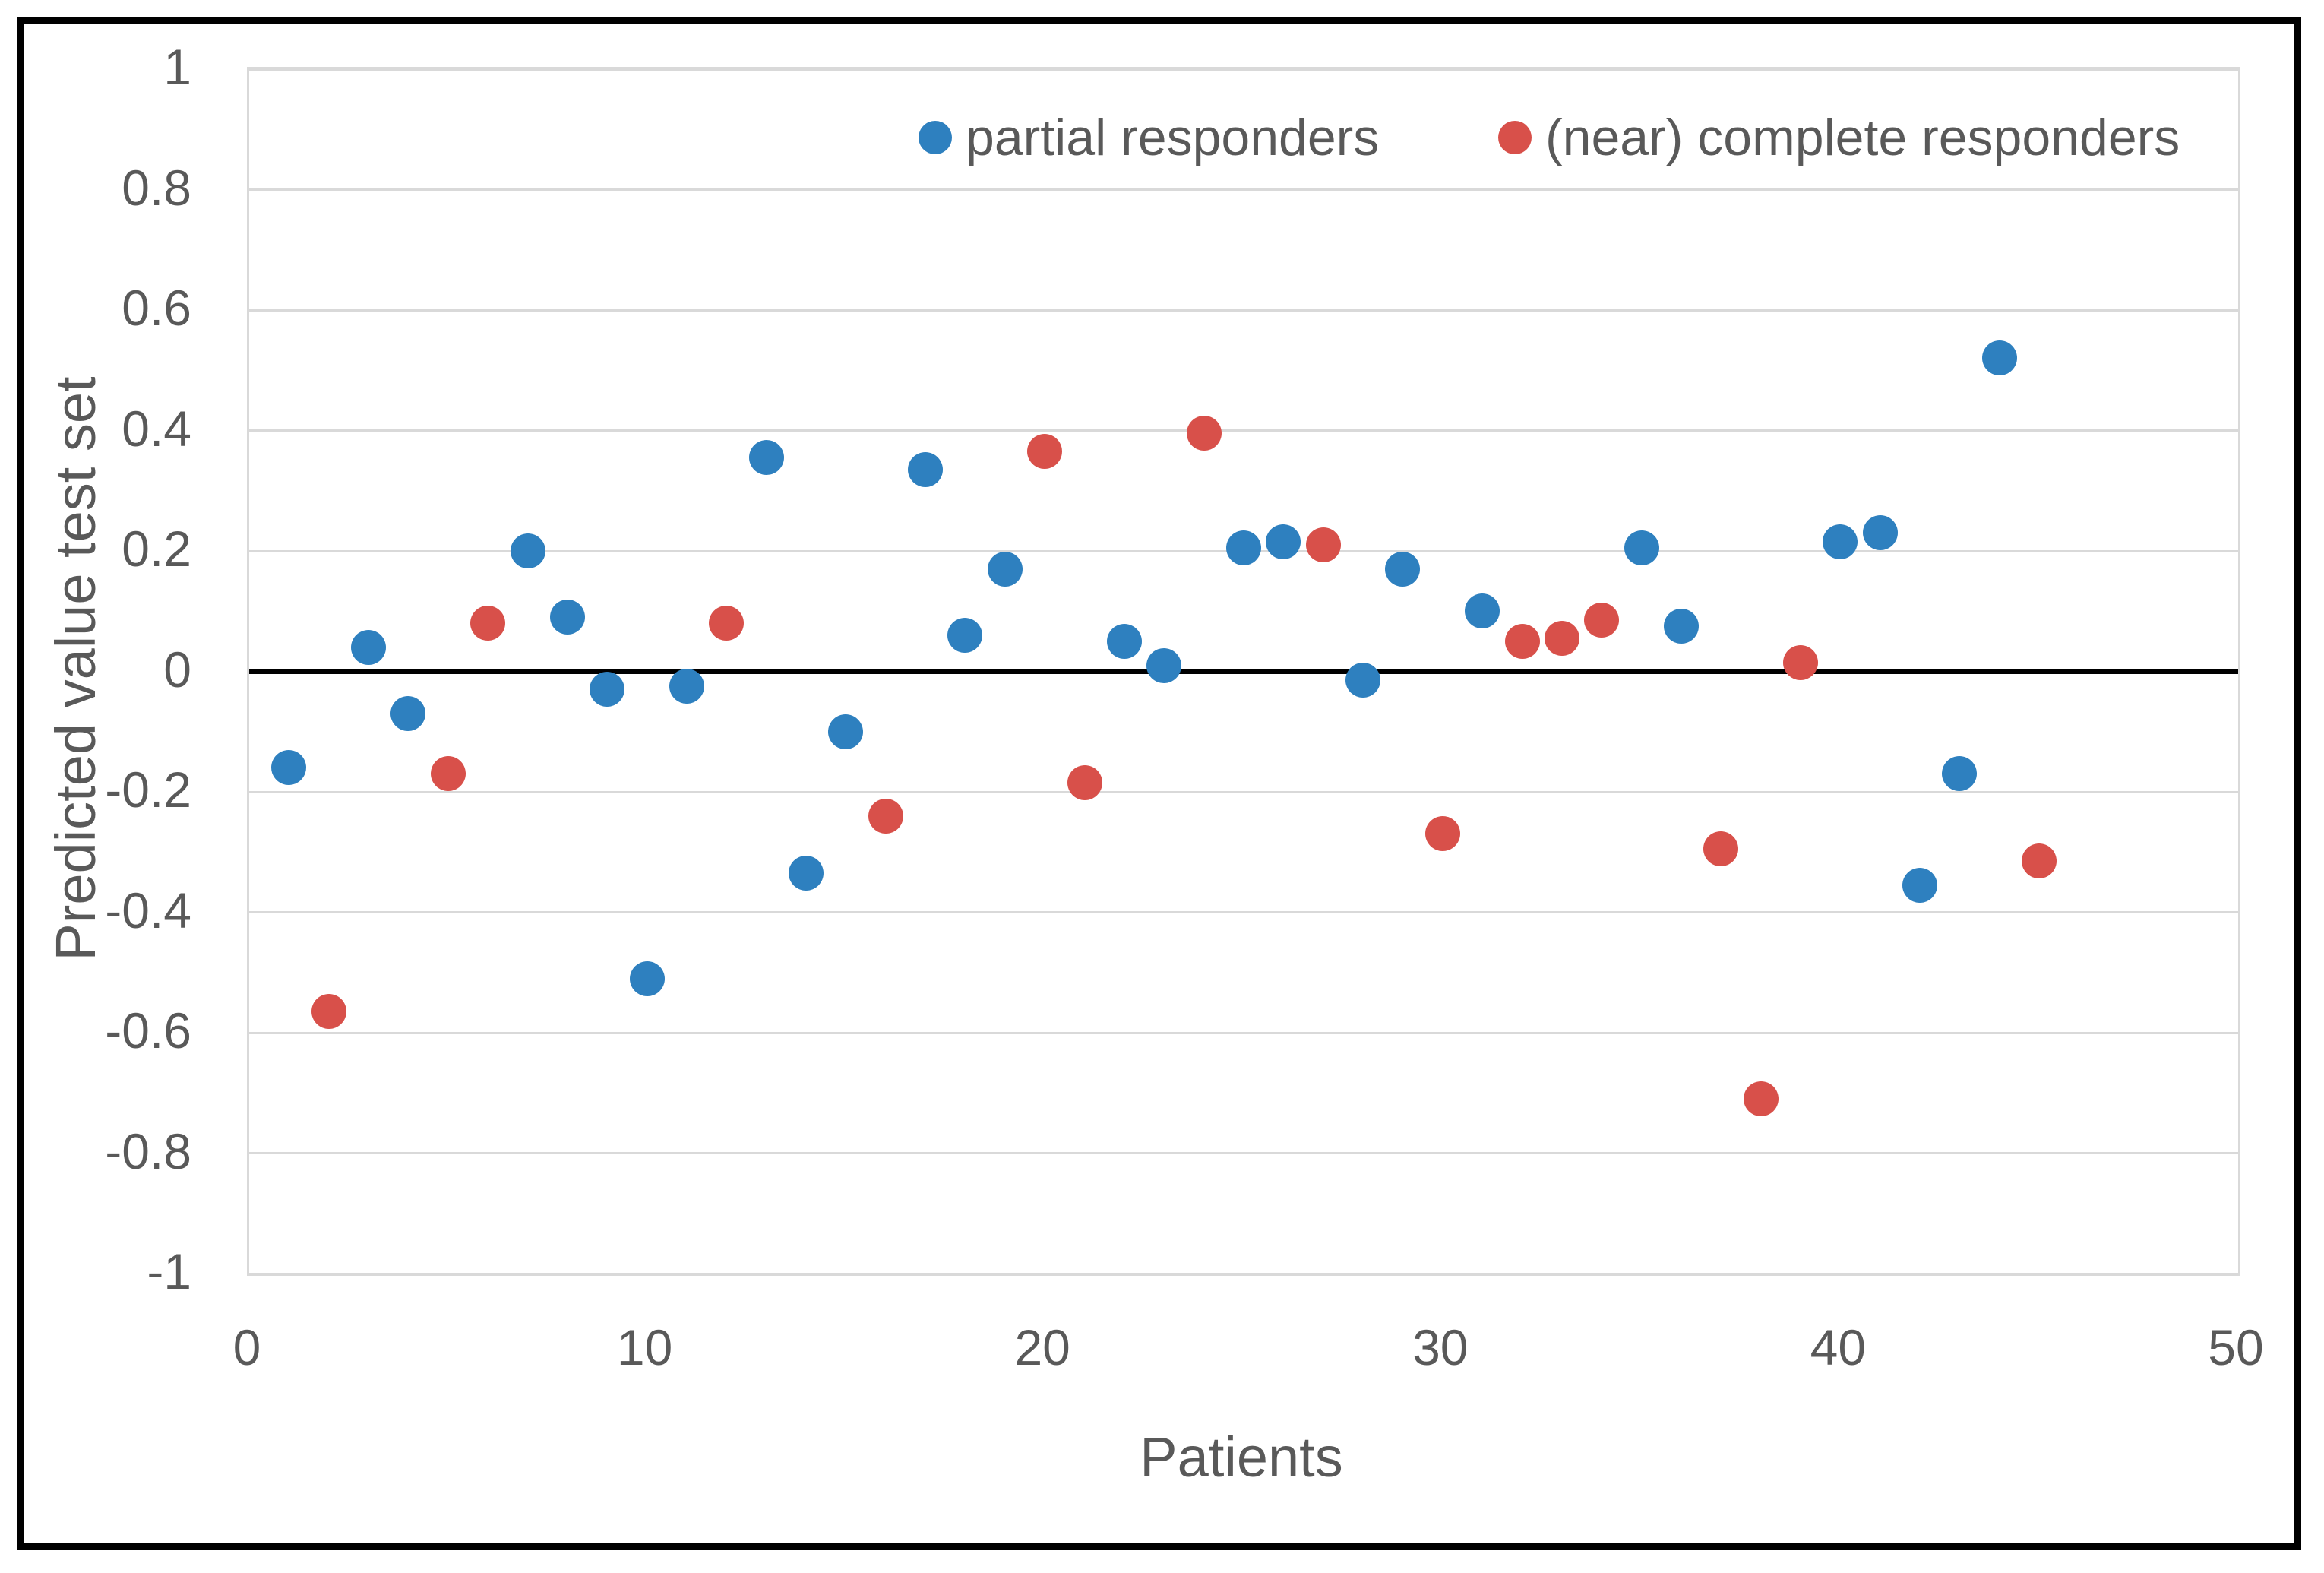 The image size is (2324, 1573). I want to click on data-point-partial-x4, so click(408, 713).